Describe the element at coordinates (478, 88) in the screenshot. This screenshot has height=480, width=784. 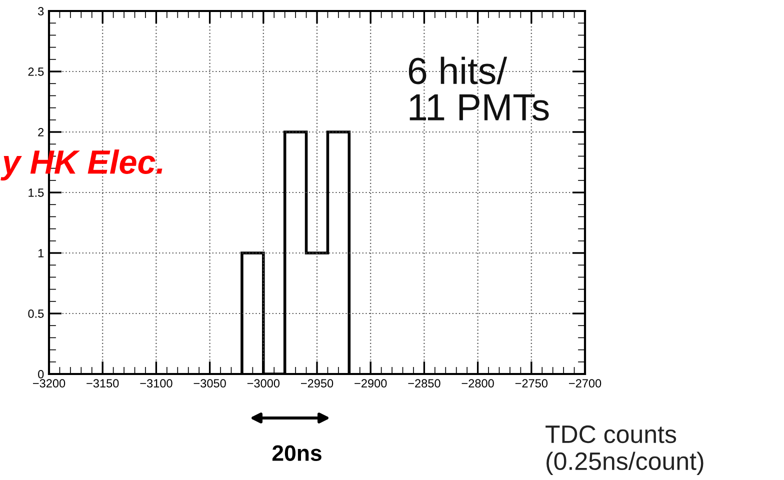
I see `annotation: 6 hits/ 11 PMTs` at that location.